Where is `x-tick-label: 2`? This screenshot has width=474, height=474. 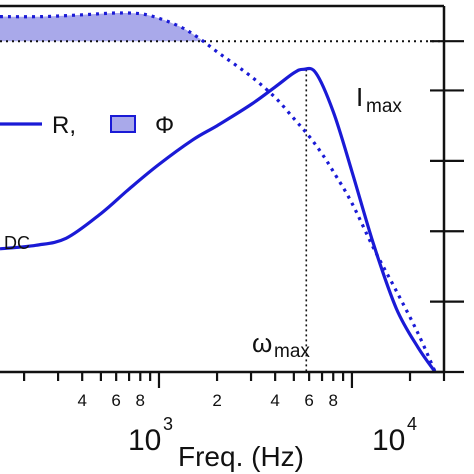
x-tick-label: 2 is located at coordinates (216, 400).